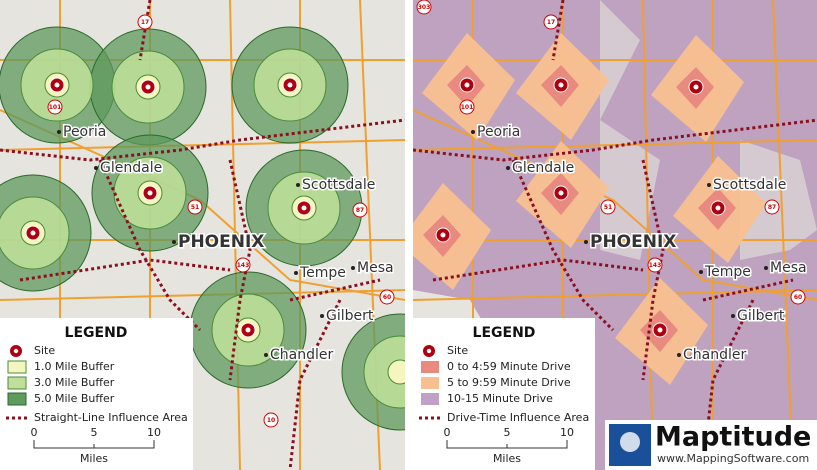  What do you see at coordinates (74, 366) in the screenshot?
I see `legend-label: 1.0 Mile Buffer` at bounding box center [74, 366].